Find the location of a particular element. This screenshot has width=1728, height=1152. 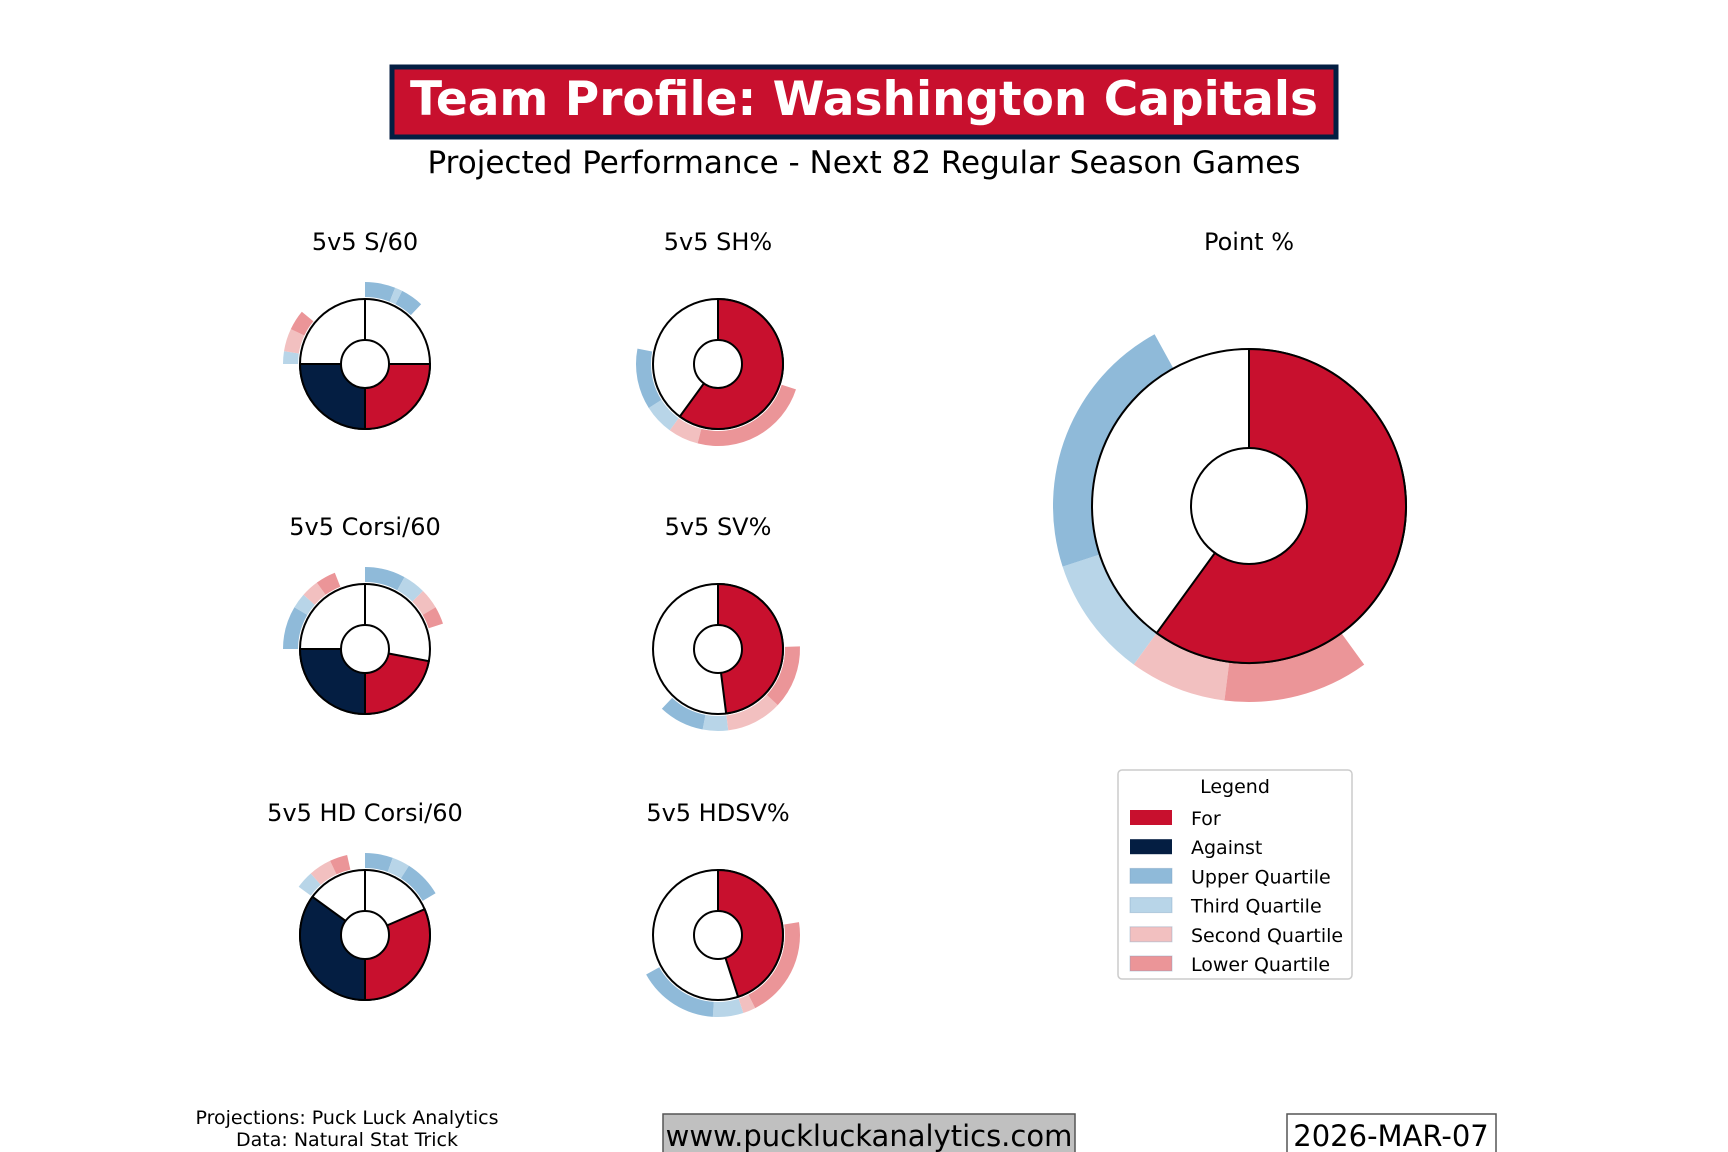

5v5-s-60-title: 5v5 S/60 is located at coordinates (365, 242).